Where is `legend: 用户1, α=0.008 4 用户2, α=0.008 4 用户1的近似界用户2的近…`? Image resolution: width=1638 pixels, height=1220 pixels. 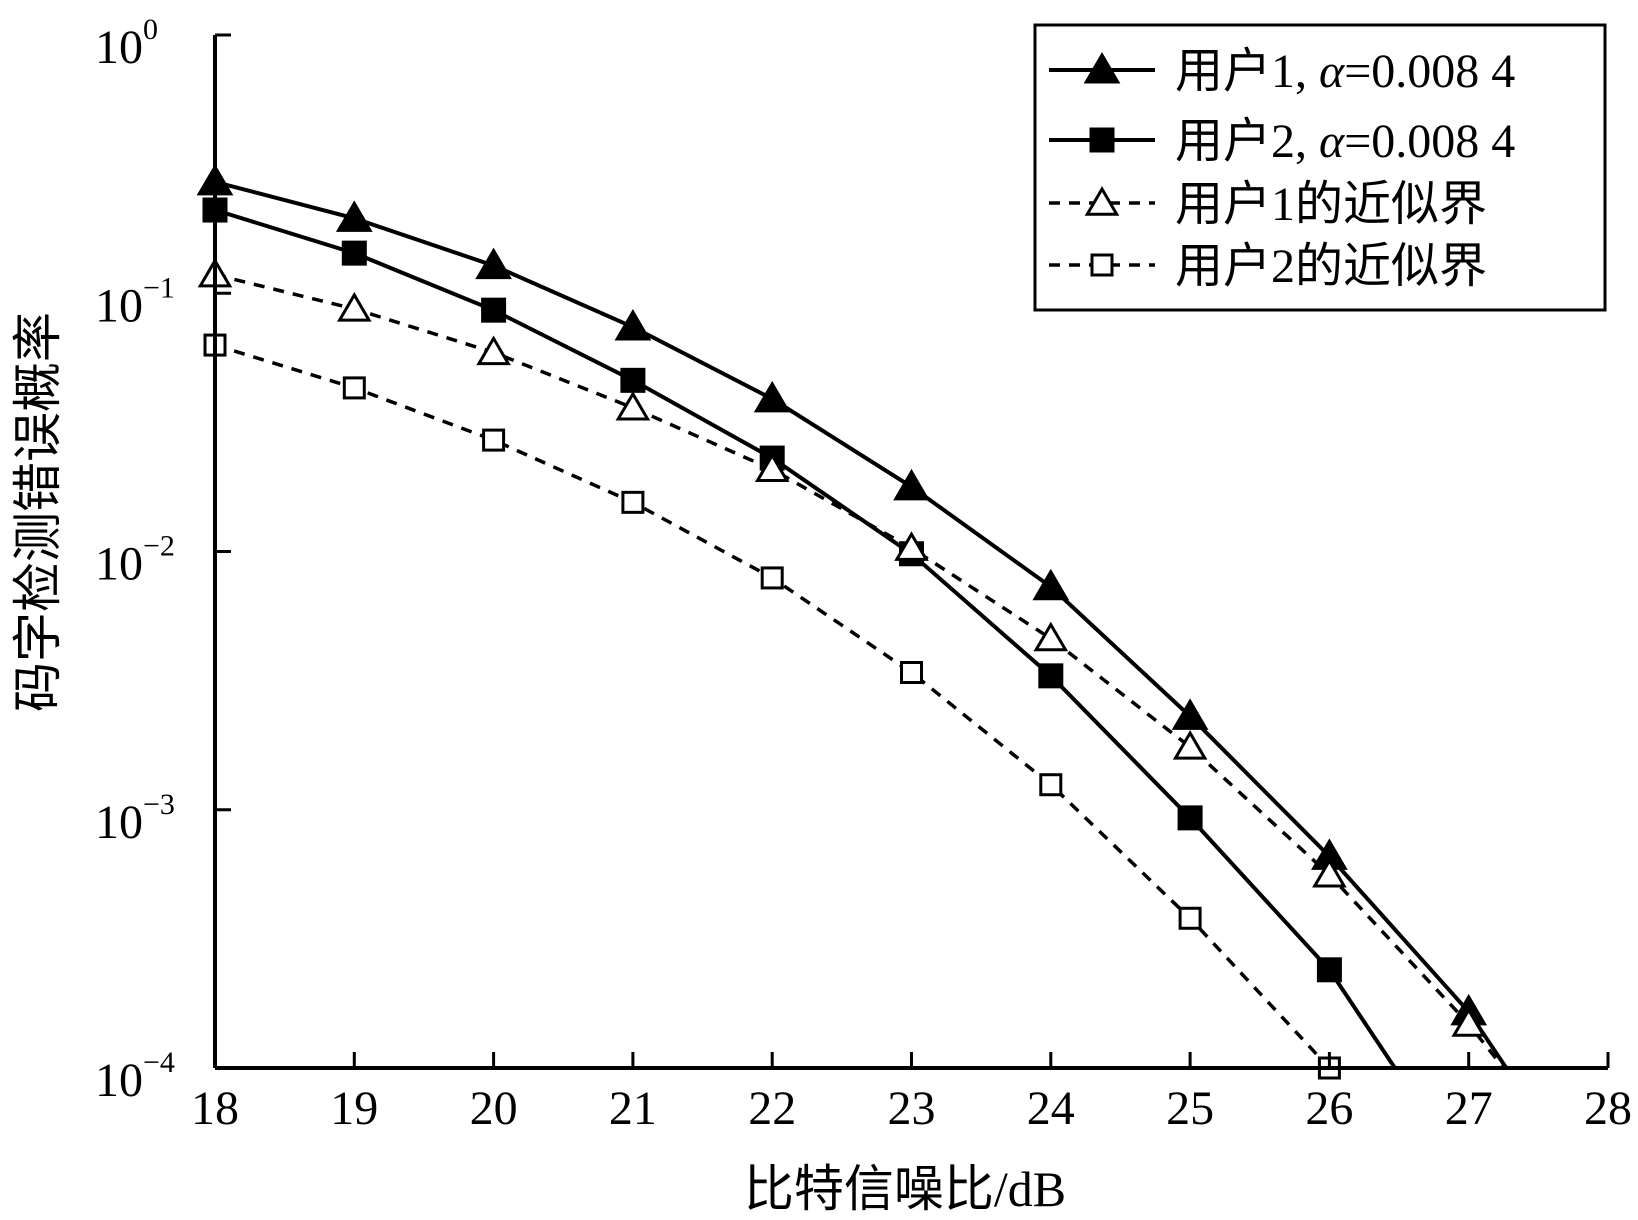
legend: 用户1, α=0.008 4 用户2, α=0.008 4 用户1的近似界用户2的近… is located at coordinates (1320, 167).